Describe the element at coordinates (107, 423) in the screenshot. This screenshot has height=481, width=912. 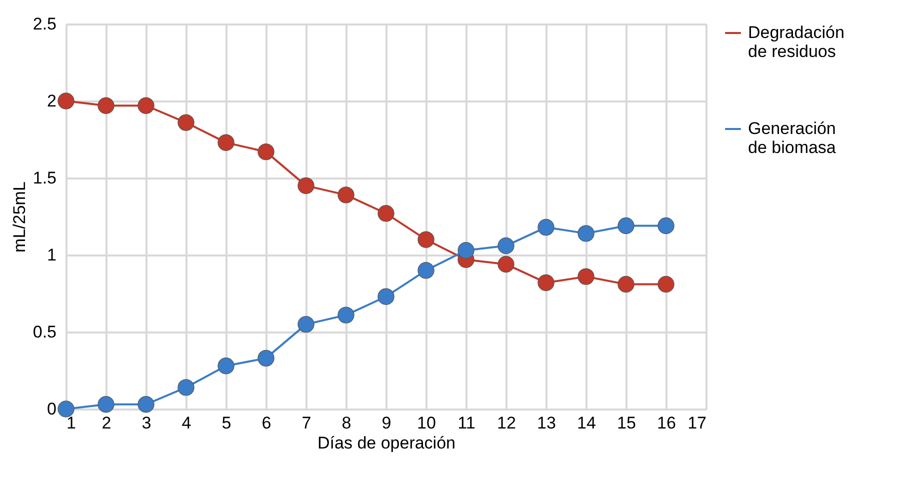
I see `x-tick-label: 2` at that location.